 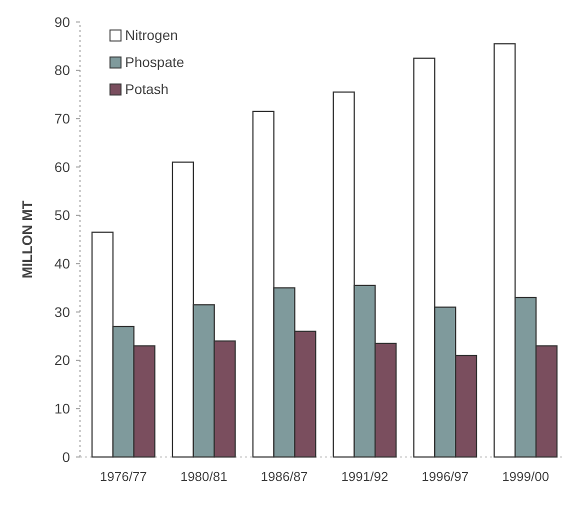 I want to click on x-tick-label: 1999/00, so click(x=526, y=476).